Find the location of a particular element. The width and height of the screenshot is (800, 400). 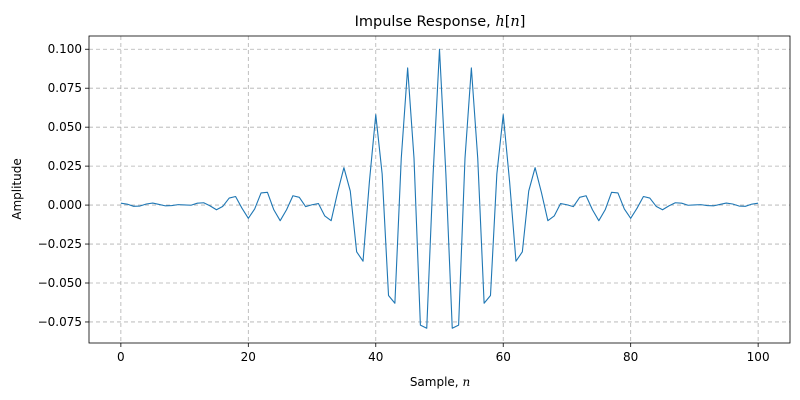

y-tick-label: −0.075 is located at coordinates (60, 322).